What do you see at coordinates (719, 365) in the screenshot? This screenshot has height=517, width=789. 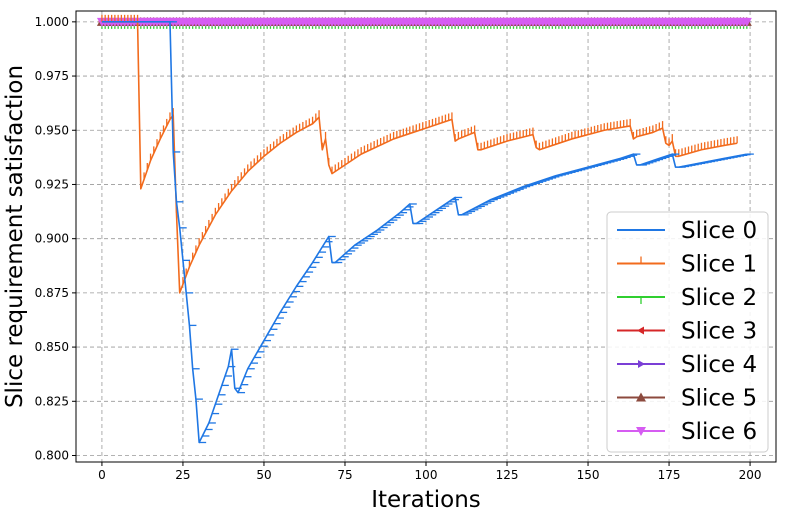 I see `legend-label: Slice 4` at bounding box center [719, 365].